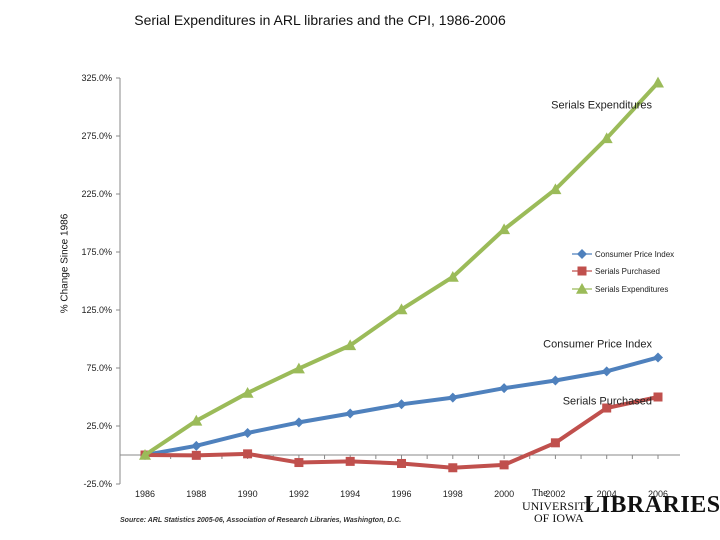  Describe the element at coordinates (658, 494) in the screenshot. I see `x-tick-label: 2006` at that location.